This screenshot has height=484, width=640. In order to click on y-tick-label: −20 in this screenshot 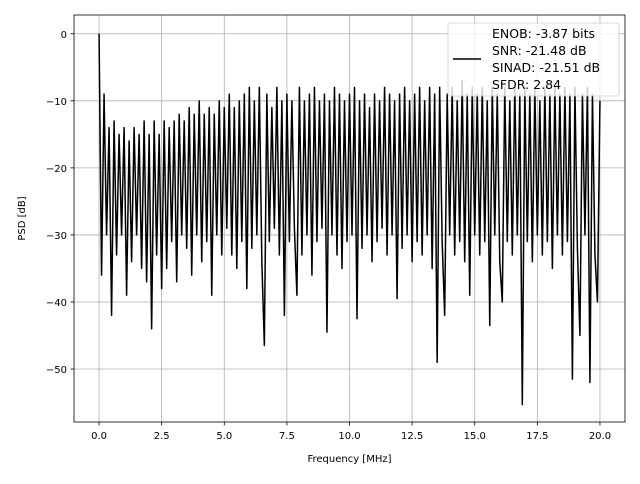, I will do `click(56, 169)`.